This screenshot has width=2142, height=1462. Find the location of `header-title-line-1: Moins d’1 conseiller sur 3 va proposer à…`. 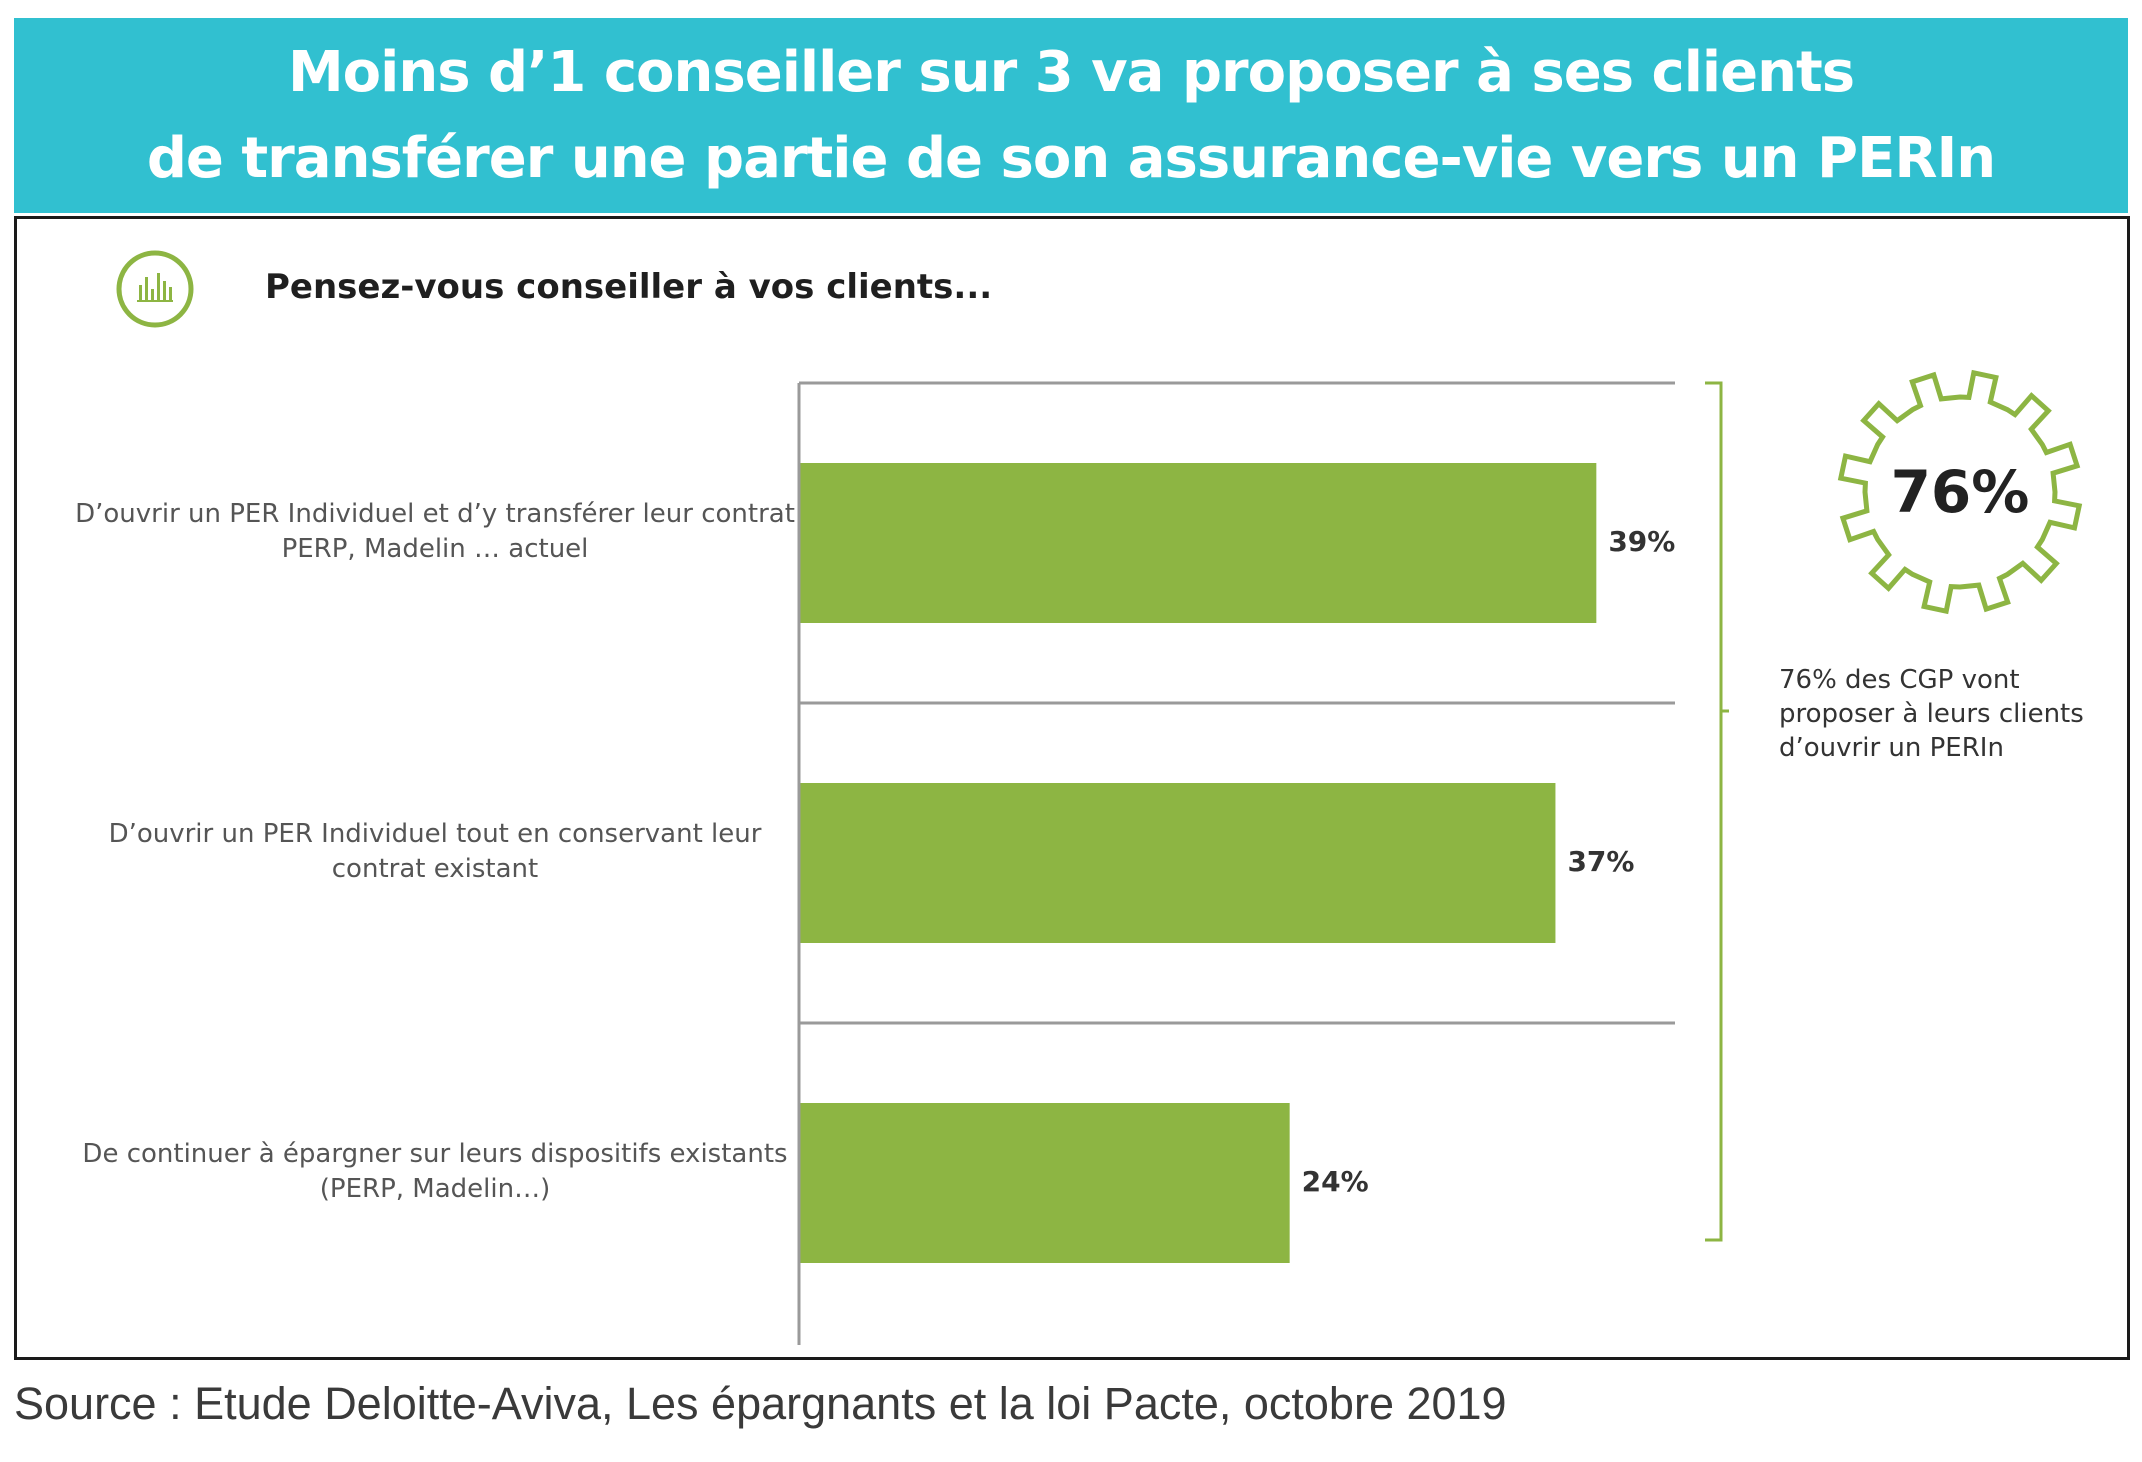

header-title-line-1: Moins d’1 conseiller sur 3 va proposer à… is located at coordinates (1071, 72).